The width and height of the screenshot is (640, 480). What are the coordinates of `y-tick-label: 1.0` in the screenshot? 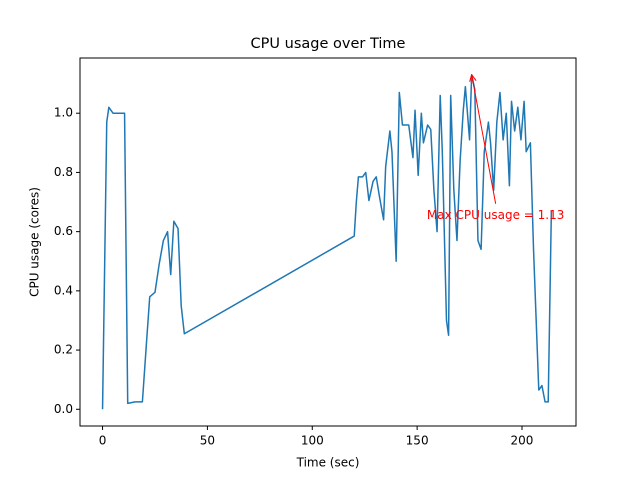 It's located at (63, 113).